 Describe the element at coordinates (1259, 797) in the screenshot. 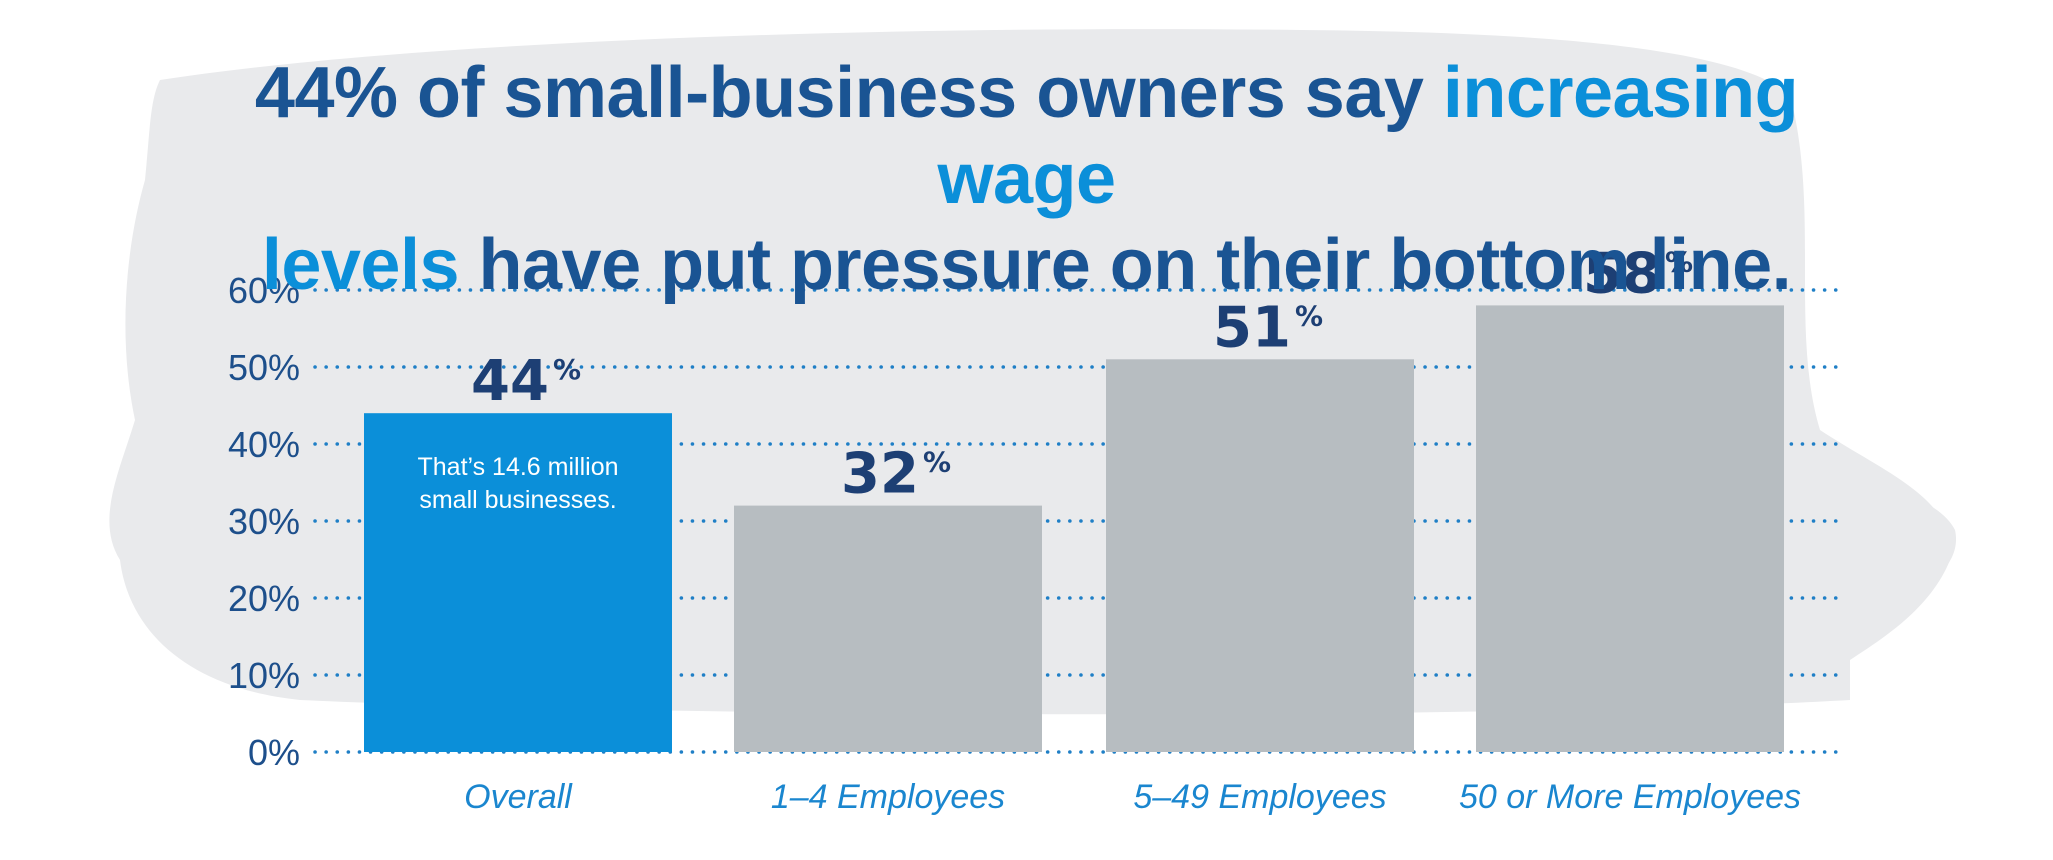

I see `x-category-label: 5–49 Employees` at that location.